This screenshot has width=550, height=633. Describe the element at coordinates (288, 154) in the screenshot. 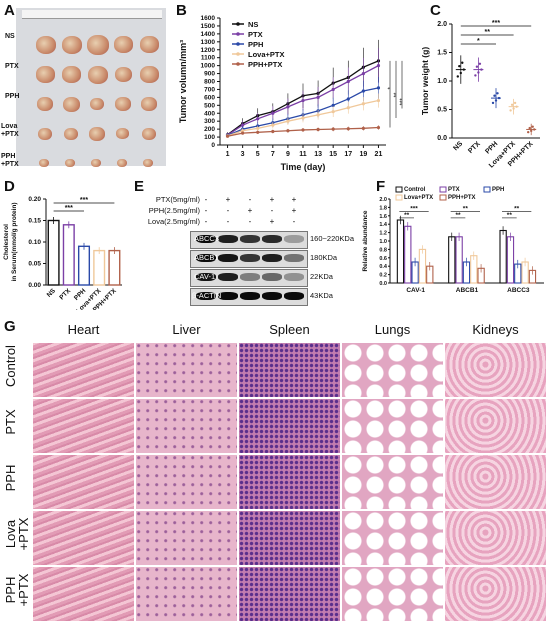

I see `x-tick-label: 9` at that location.